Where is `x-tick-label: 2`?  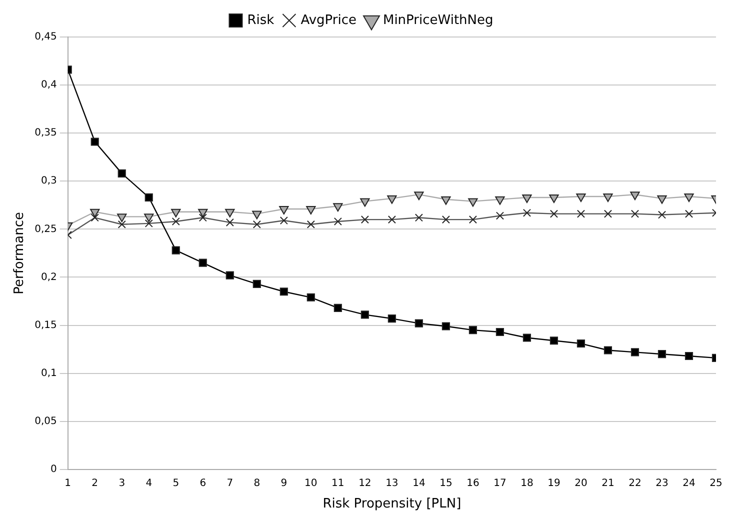 x-tick-label: 2 is located at coordinates (95, 483).